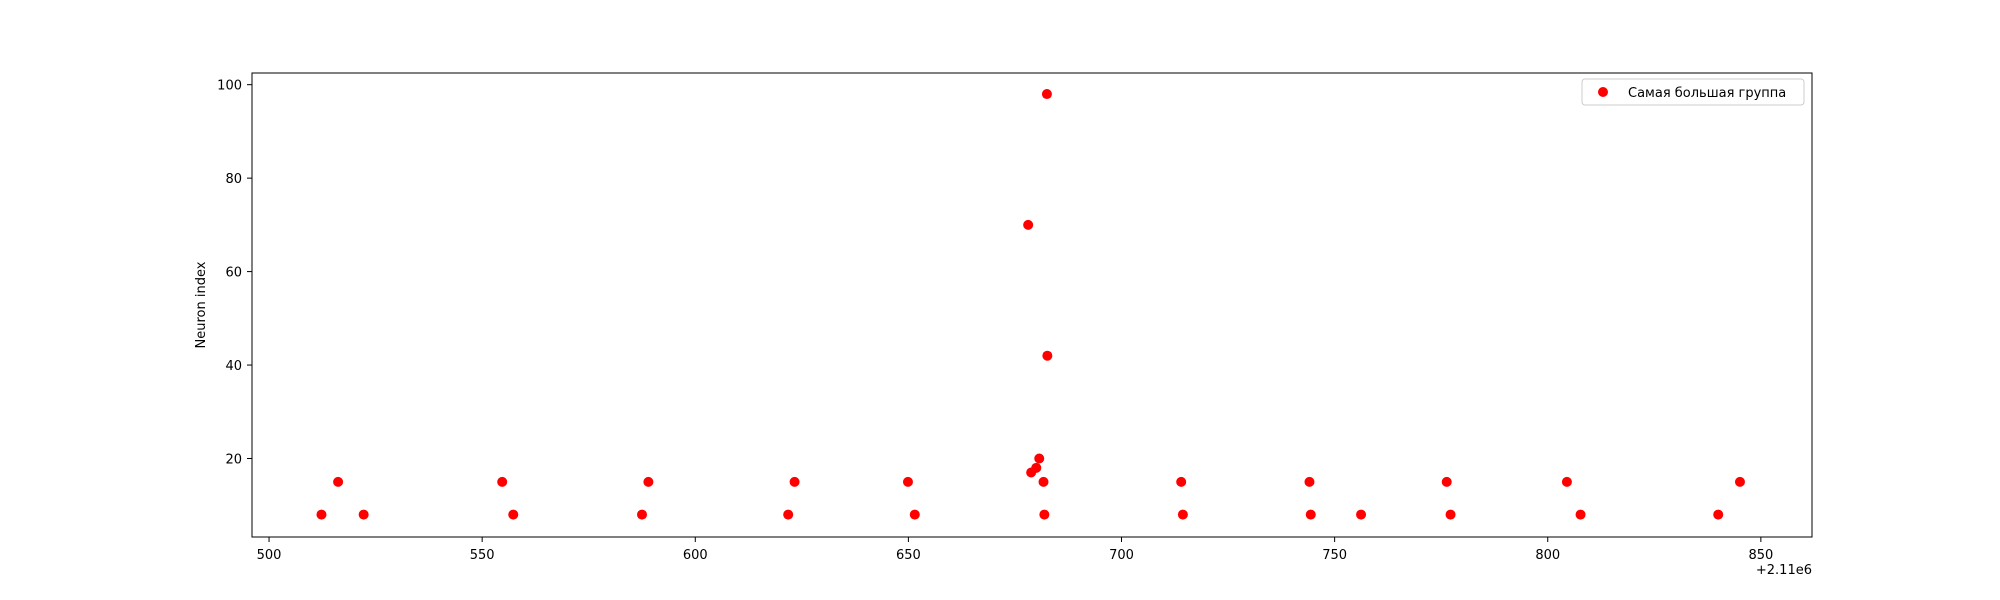 The height and width of the screenshot is (600, 2000). Describe the element at coordinates (269, 555) in the screenshot. I see `x-tick-label: 500` at that location.